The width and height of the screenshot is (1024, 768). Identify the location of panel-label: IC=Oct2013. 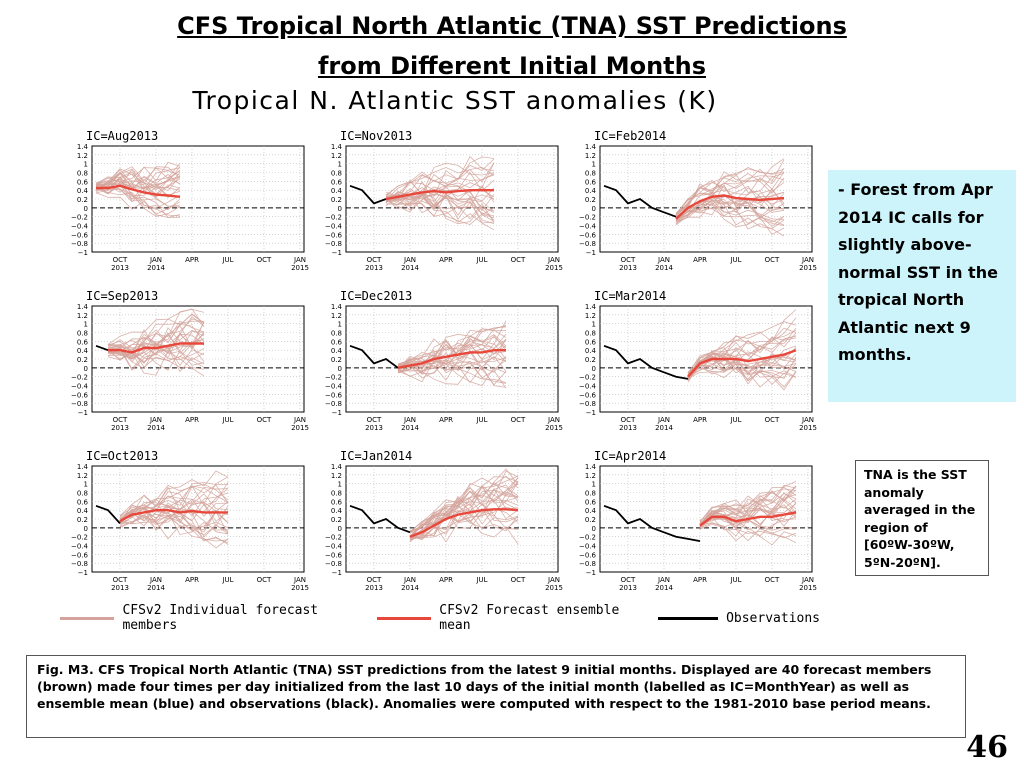
(122, 456).